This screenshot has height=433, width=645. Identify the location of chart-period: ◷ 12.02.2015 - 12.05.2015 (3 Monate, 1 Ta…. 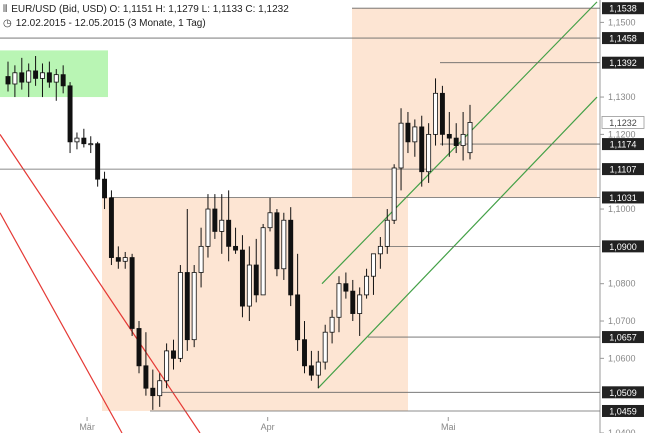
(104, 23).